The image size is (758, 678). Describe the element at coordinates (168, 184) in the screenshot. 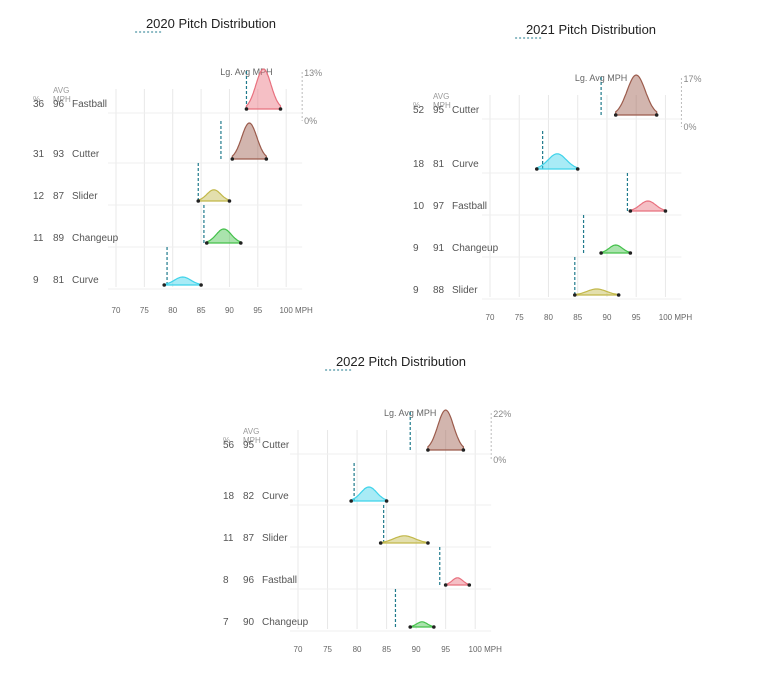

I see `pitch-row: 12 87 Slider` at that location.